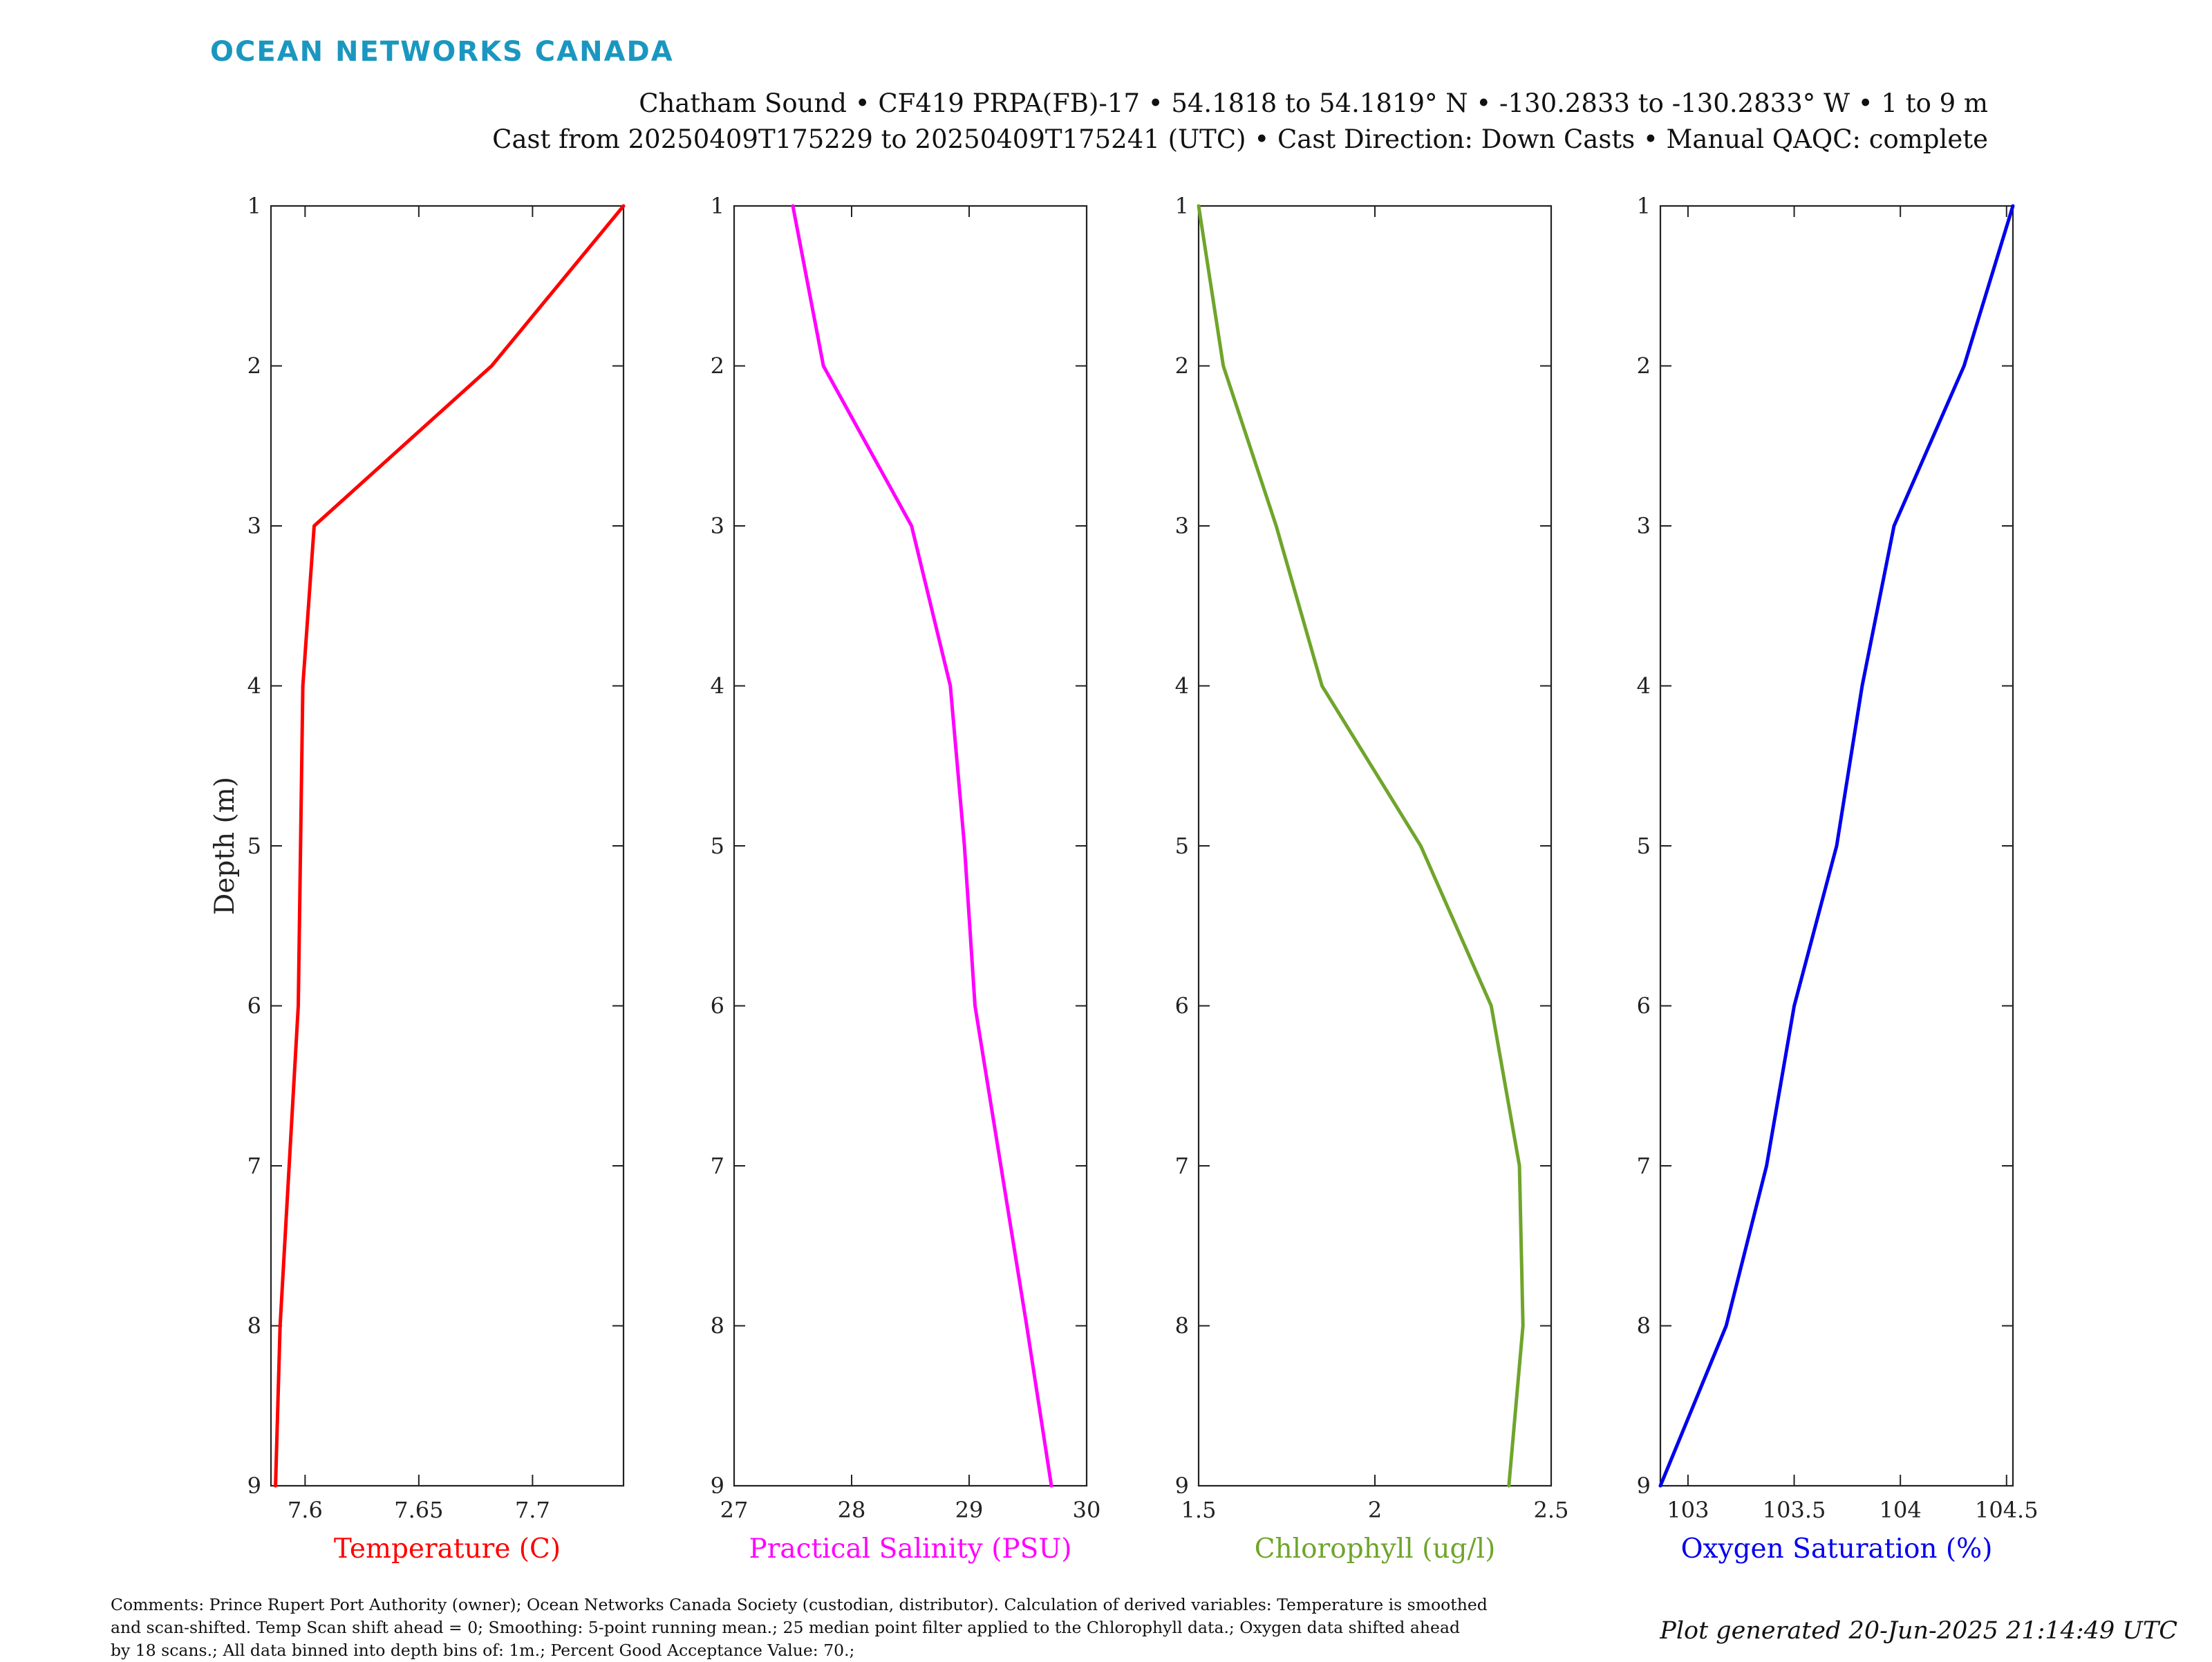 Image resolution: width=2212 pixels, height=1662 pixels. What do you see at coordinates (1794, 1510) in the screenshot?
I see `x-tick-label: 103.5` at bounding box center [1794, 1510].